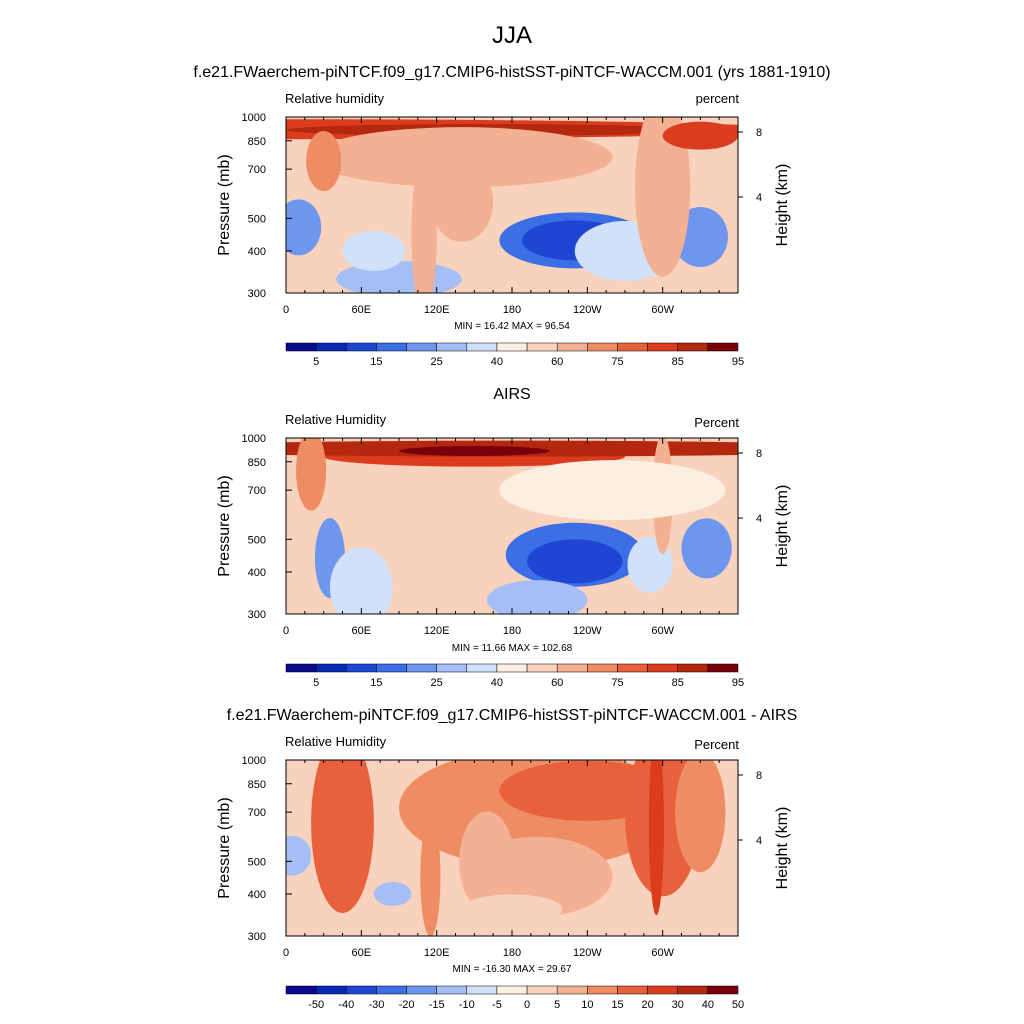 The height and width of the screenshot is (1024, 1024). Describe the element at coordinates (497, 1005) in the screenshot. I see `colorbar-label: -5` at that location.